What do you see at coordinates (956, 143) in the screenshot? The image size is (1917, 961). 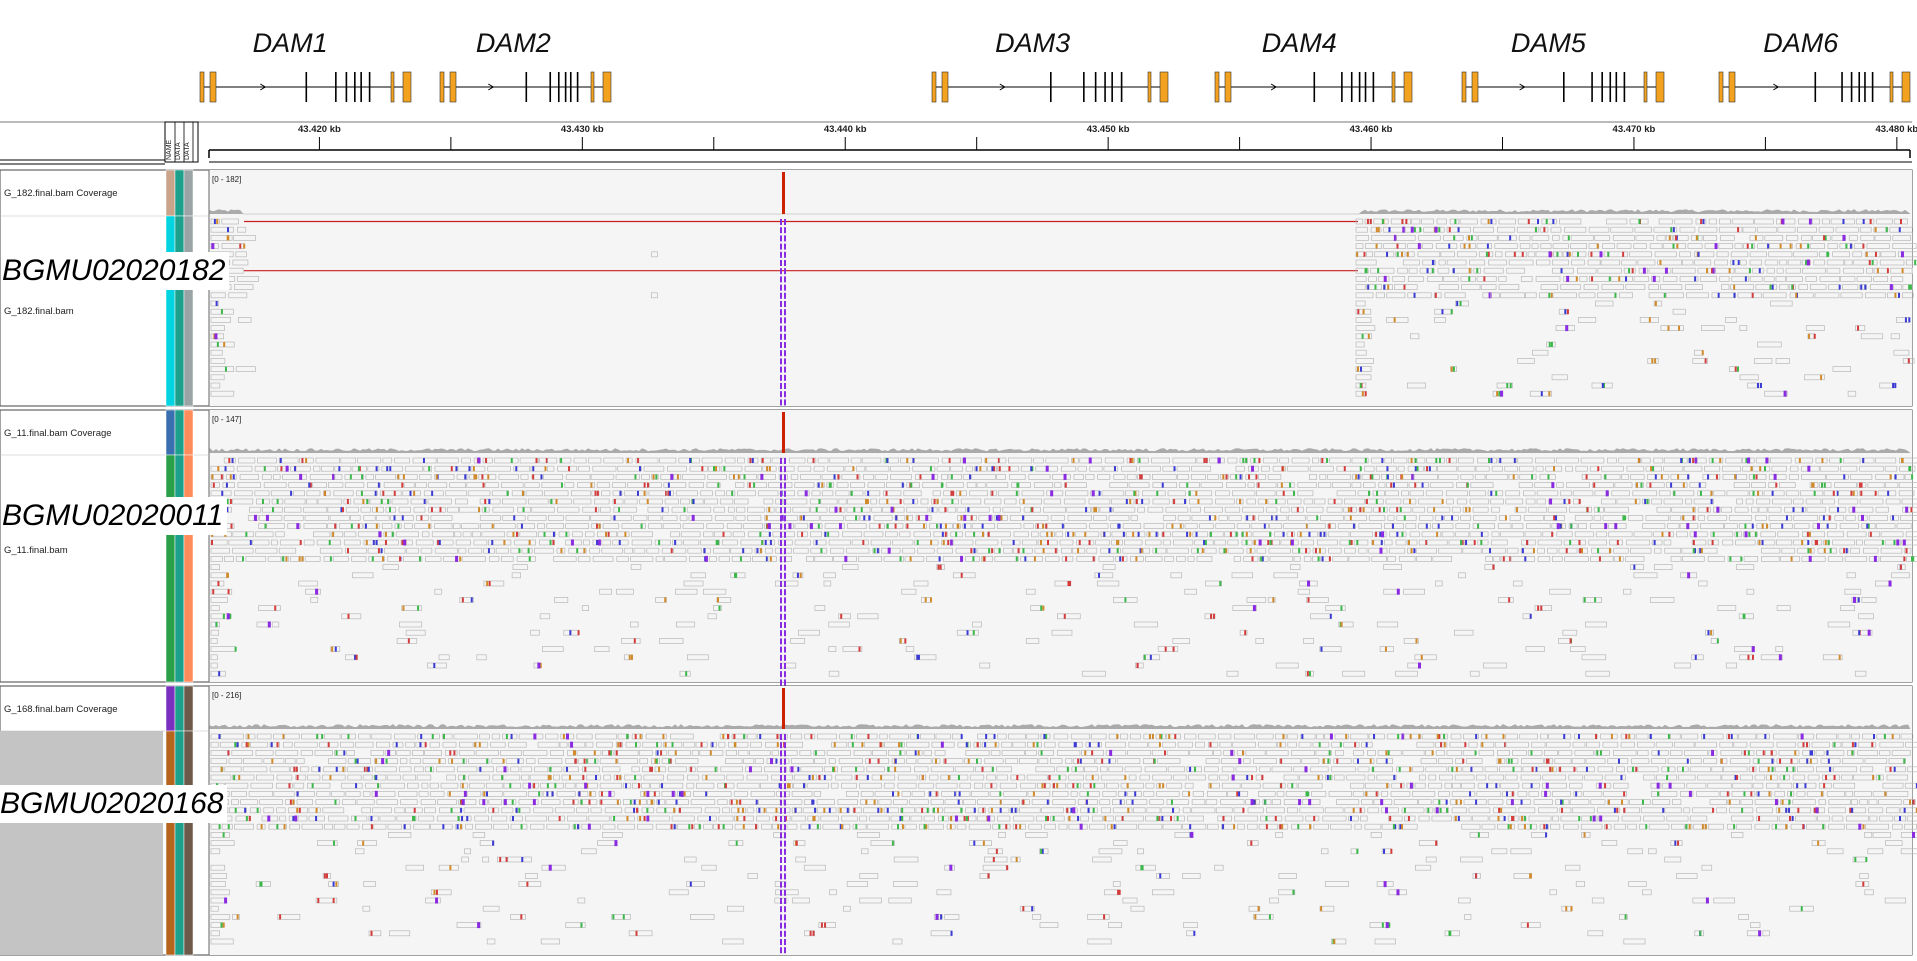 I see `ruler-track` at bounding box center [956, 143].